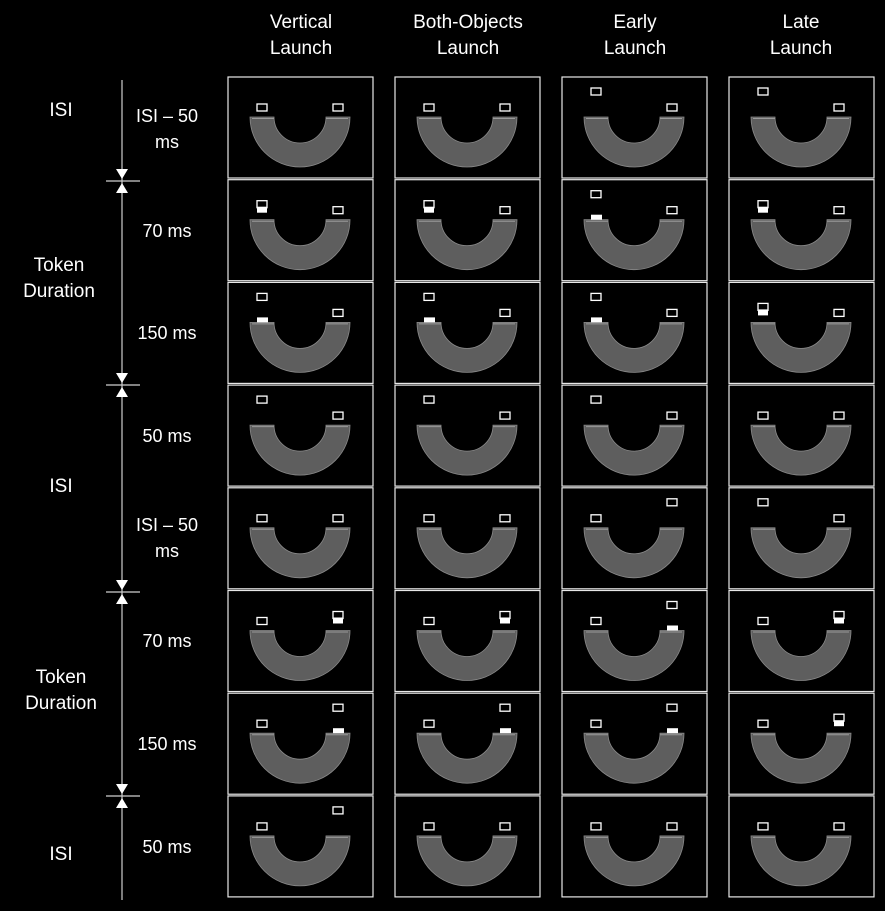 The width and height of the screenshot is (885, 911). What do you see at coordinates (167, 847) in the screenshot?
I see `duration-label: 50 ms` at bounding box center [167, 847].